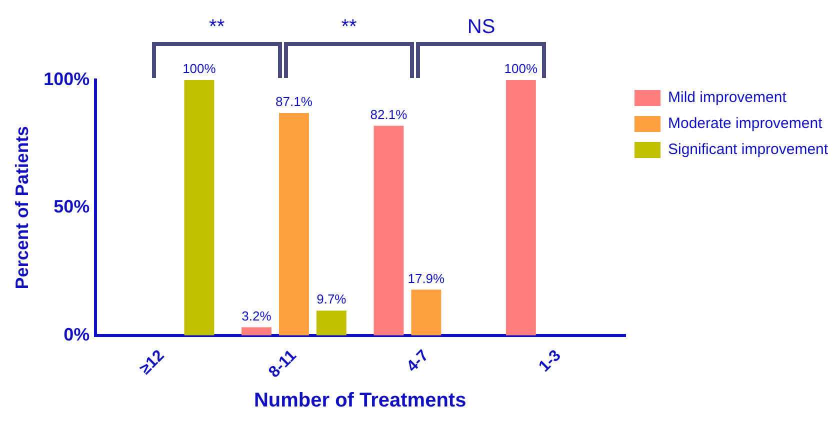 This screenshot has height=425, width=840. What do you see at coordinates (294, 102) in the screenshot?
I see `data-label: 87.1%` at bounding box center [294, 102].